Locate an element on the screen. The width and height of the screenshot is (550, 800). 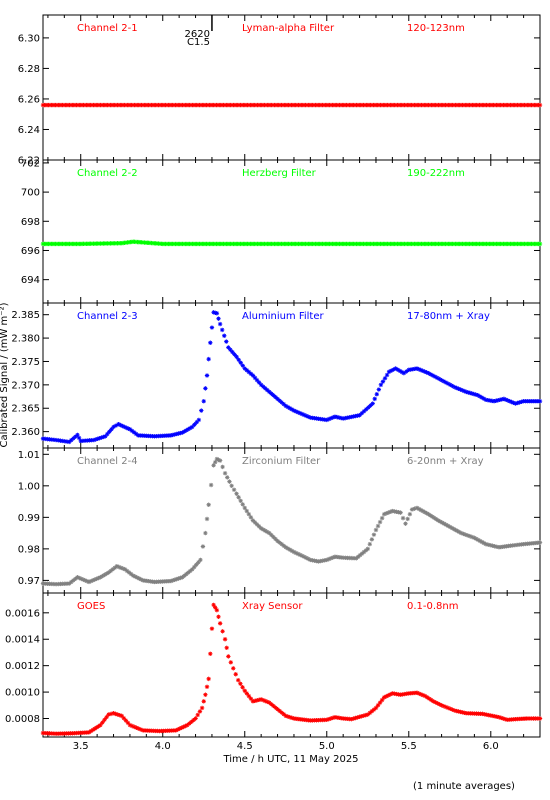
y-tick-label: 2.380 is located at coordinates (25, 339).